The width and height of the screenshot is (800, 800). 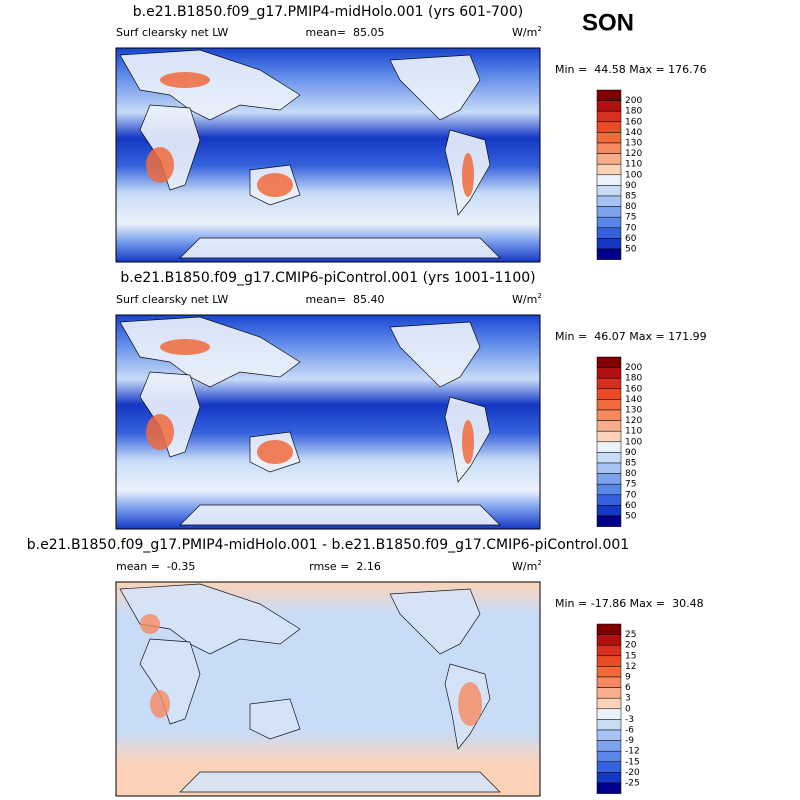 What do you see at coordinates (628, 688) in the screenshot?
I see `colorbar-label: 6` at bounding box center [628, 688].